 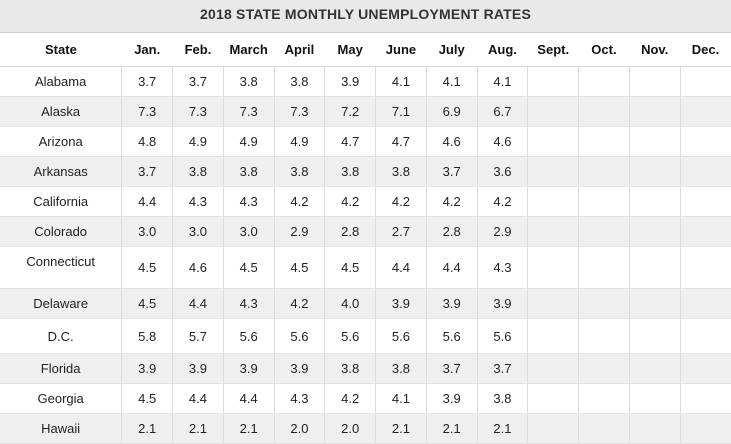 I want to click on rate-cell: 3.7, so click(x=198, y=81).